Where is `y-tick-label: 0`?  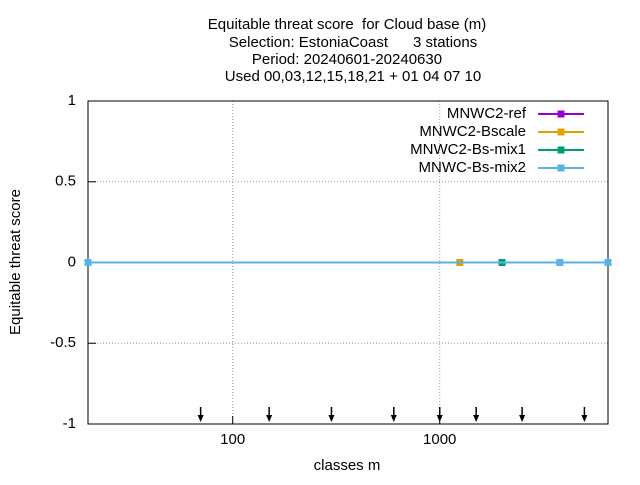 y-tick-label: 0 is located at coordinates (72, 261).